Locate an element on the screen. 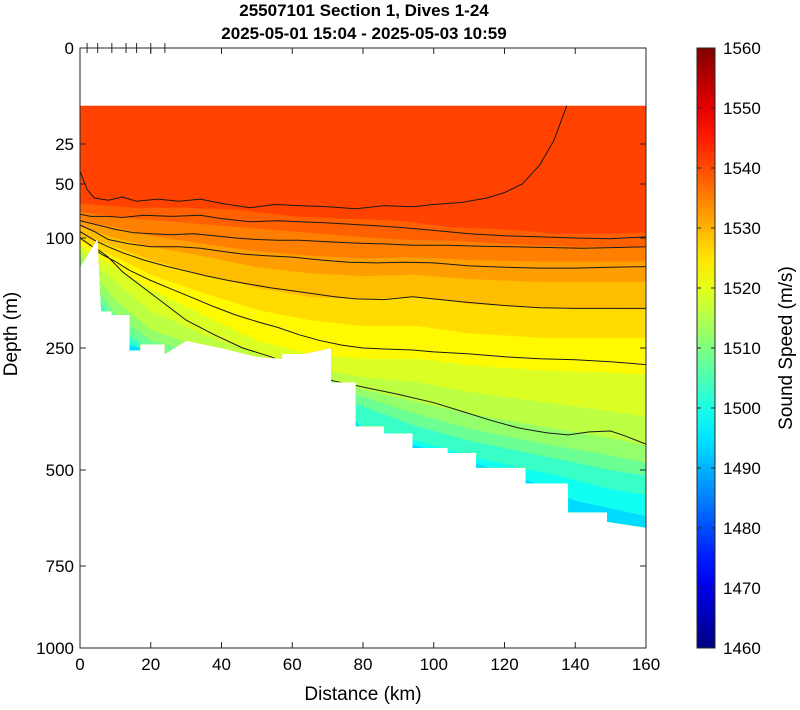 This screenshot has height=710, width=800. x-tick-label-0: 0 is located at coordinates (79, 664).